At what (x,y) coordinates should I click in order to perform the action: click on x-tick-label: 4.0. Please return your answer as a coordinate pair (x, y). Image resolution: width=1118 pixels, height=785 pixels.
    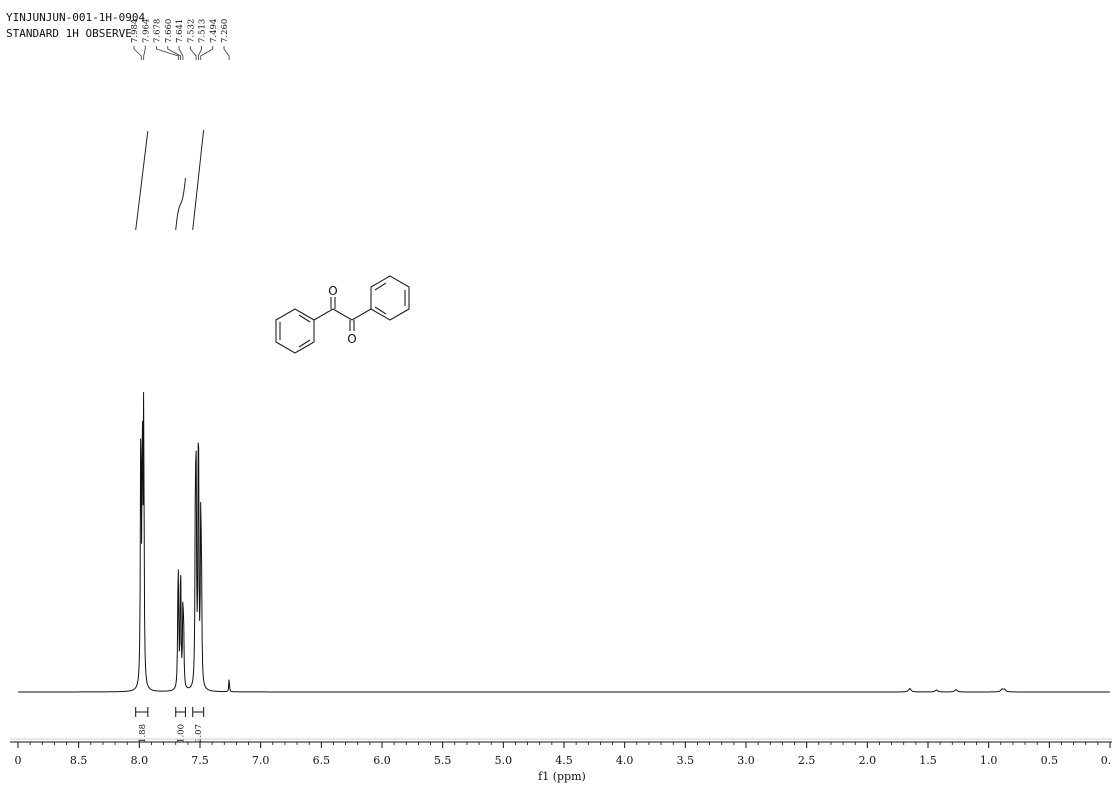
    Looking at the image, I should click on (625, 760).